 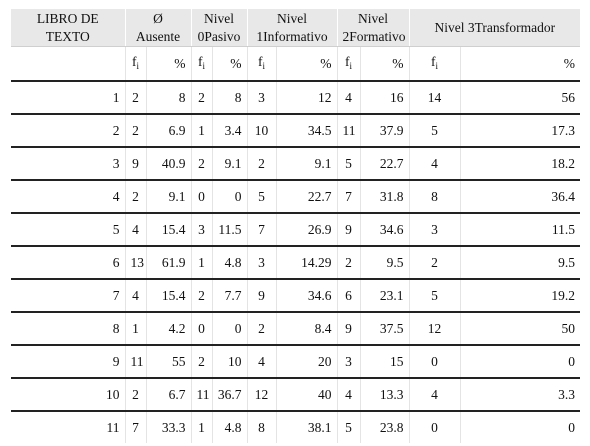 What do you see at coordinates (349, 395) in the screenshot?
I see `cell-level2-freq: 4` at bounding box center [349, 395].